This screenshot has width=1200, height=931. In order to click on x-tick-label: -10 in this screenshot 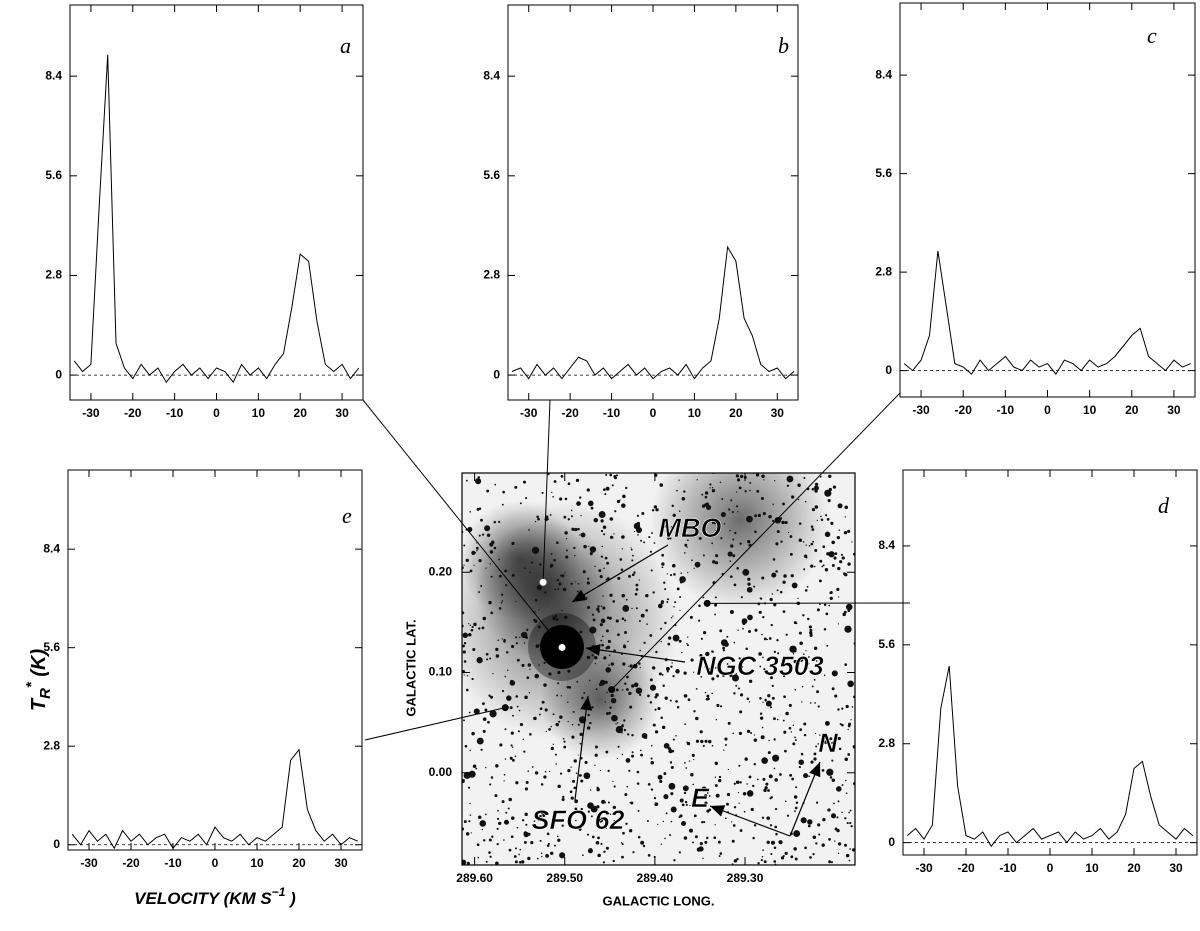, I will do `click(173, 863)`.